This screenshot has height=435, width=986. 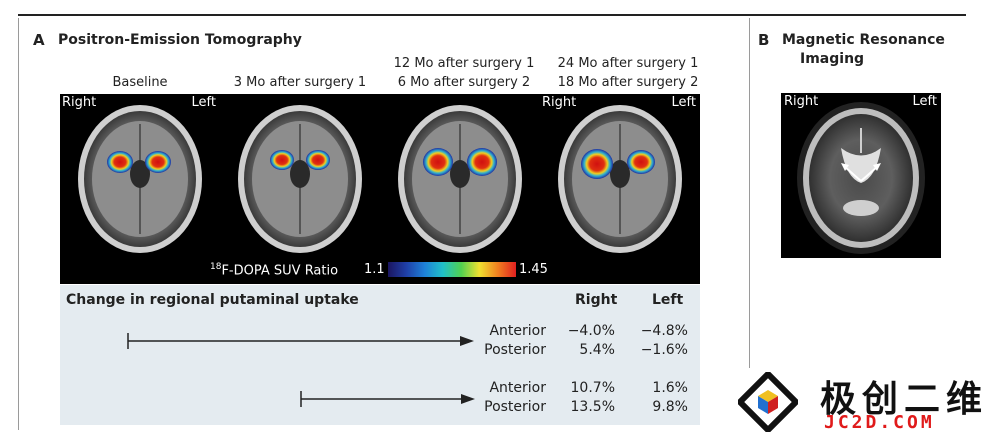 I want to click on pet-scan-baseline: Right Left, so click(x=140, y=175).